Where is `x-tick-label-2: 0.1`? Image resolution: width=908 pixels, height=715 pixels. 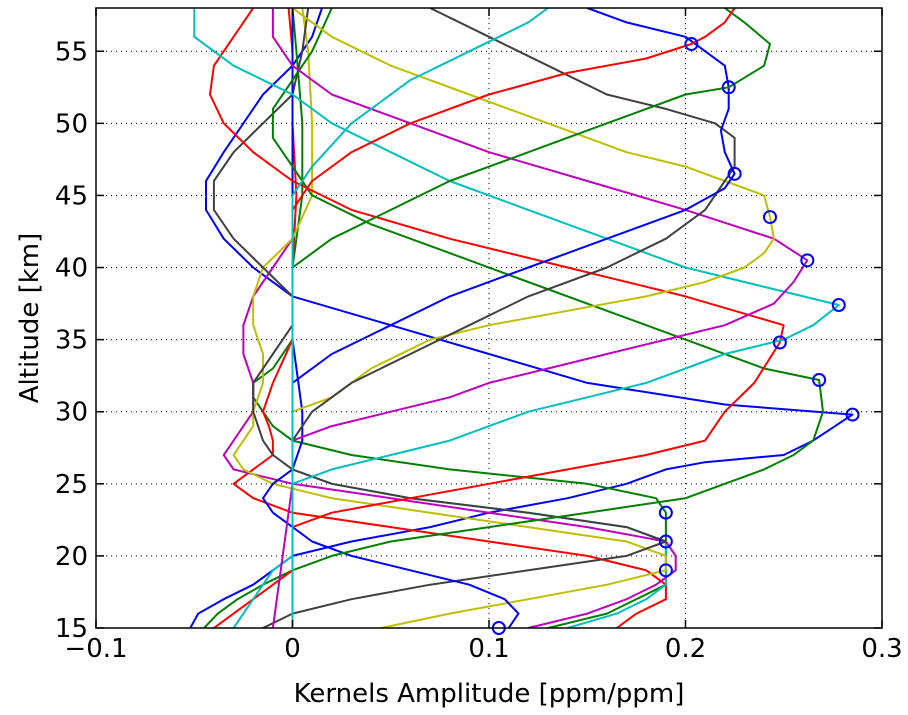
x-tick-label-2: 0.1 is located at coordinates (488, 649).